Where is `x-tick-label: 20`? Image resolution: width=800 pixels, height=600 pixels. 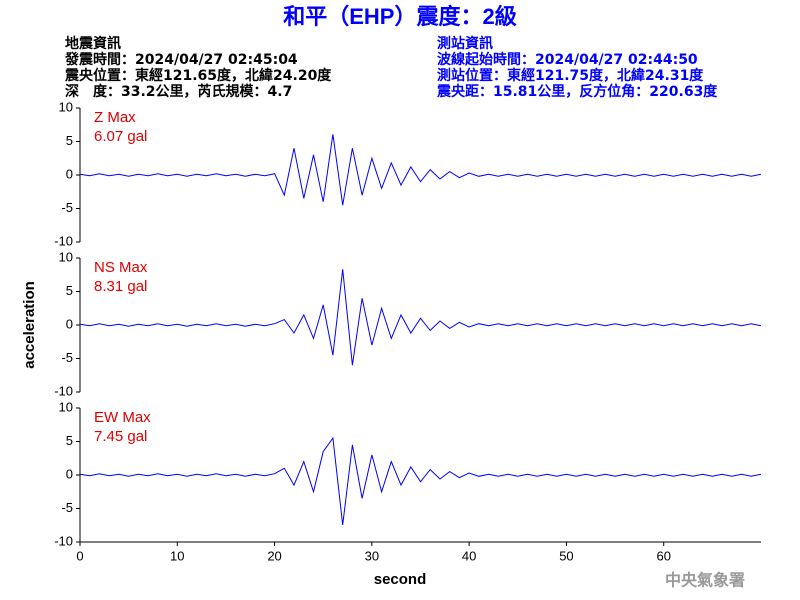 x-tick-label: 20 is located at coordinates (274, 555).